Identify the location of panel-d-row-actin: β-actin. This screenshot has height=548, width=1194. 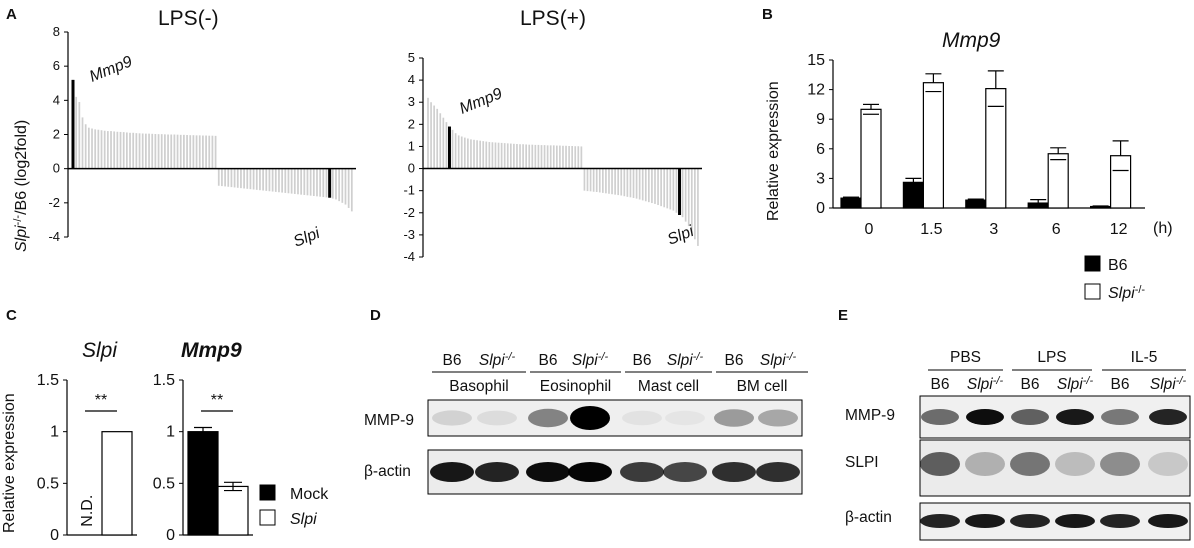
(387, 471).